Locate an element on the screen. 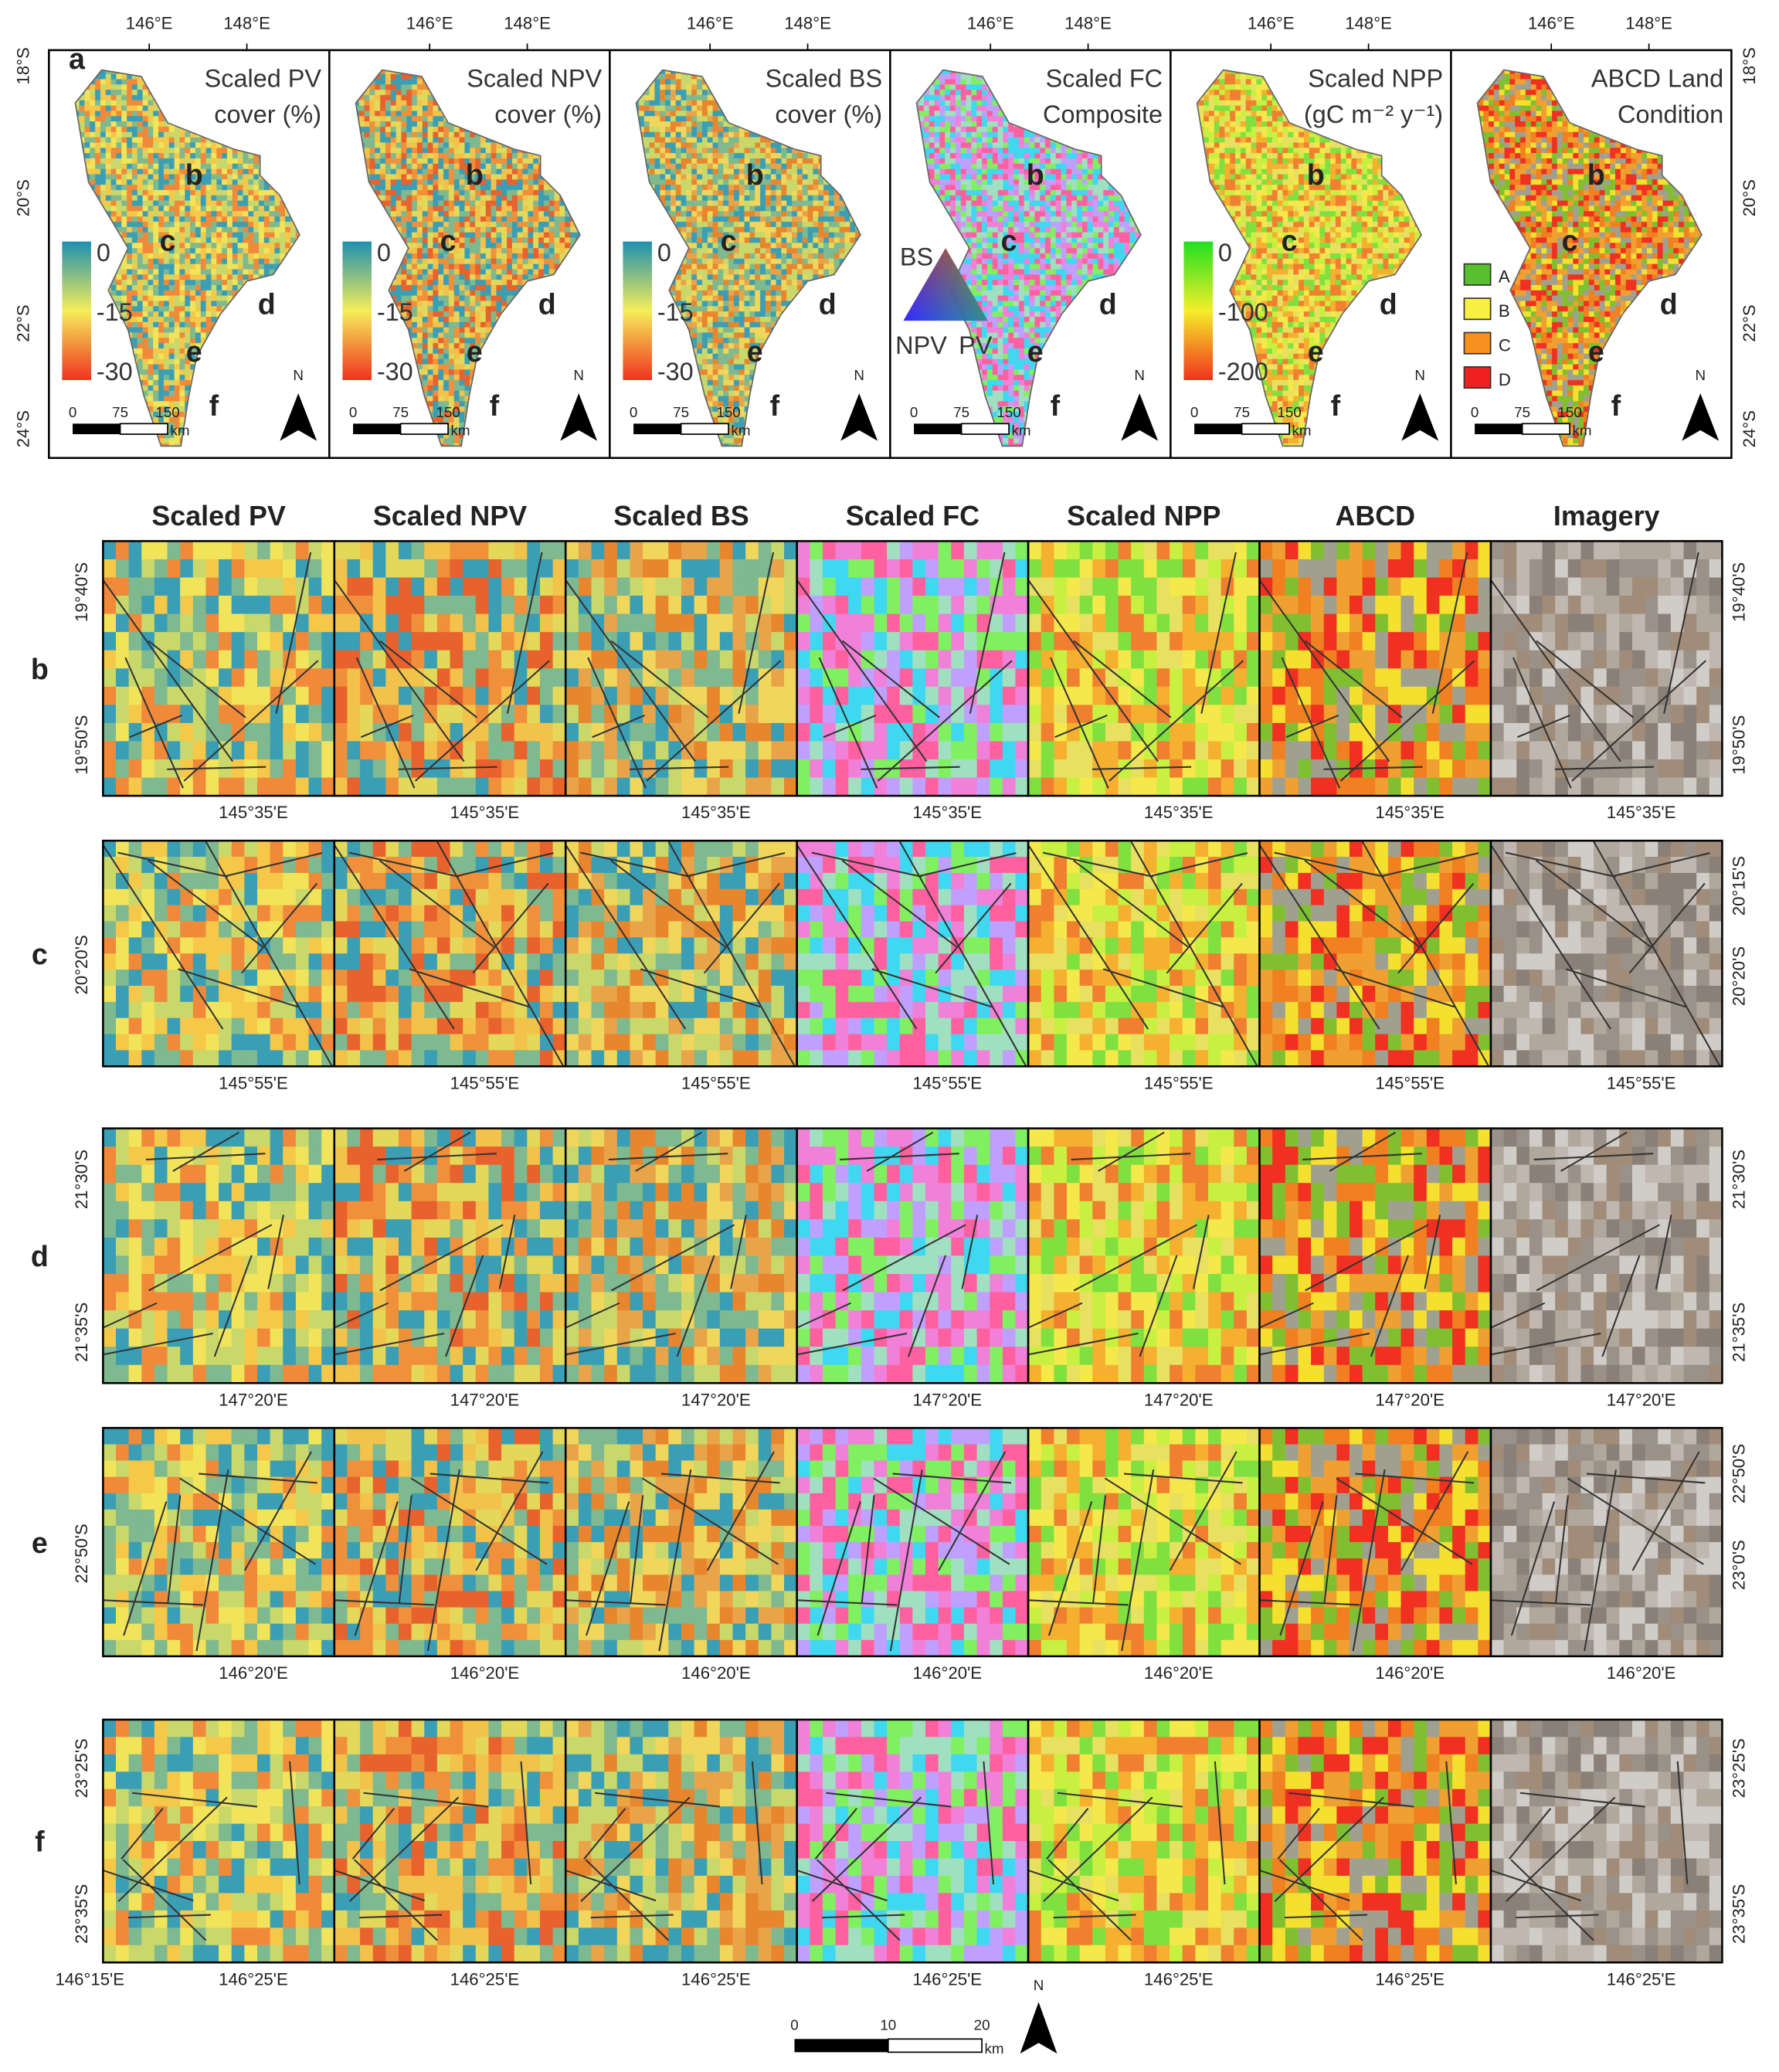 Image resolution: width=1779 pixels, height=2072 pixels. map-tile is located at coordinates (912, 669).